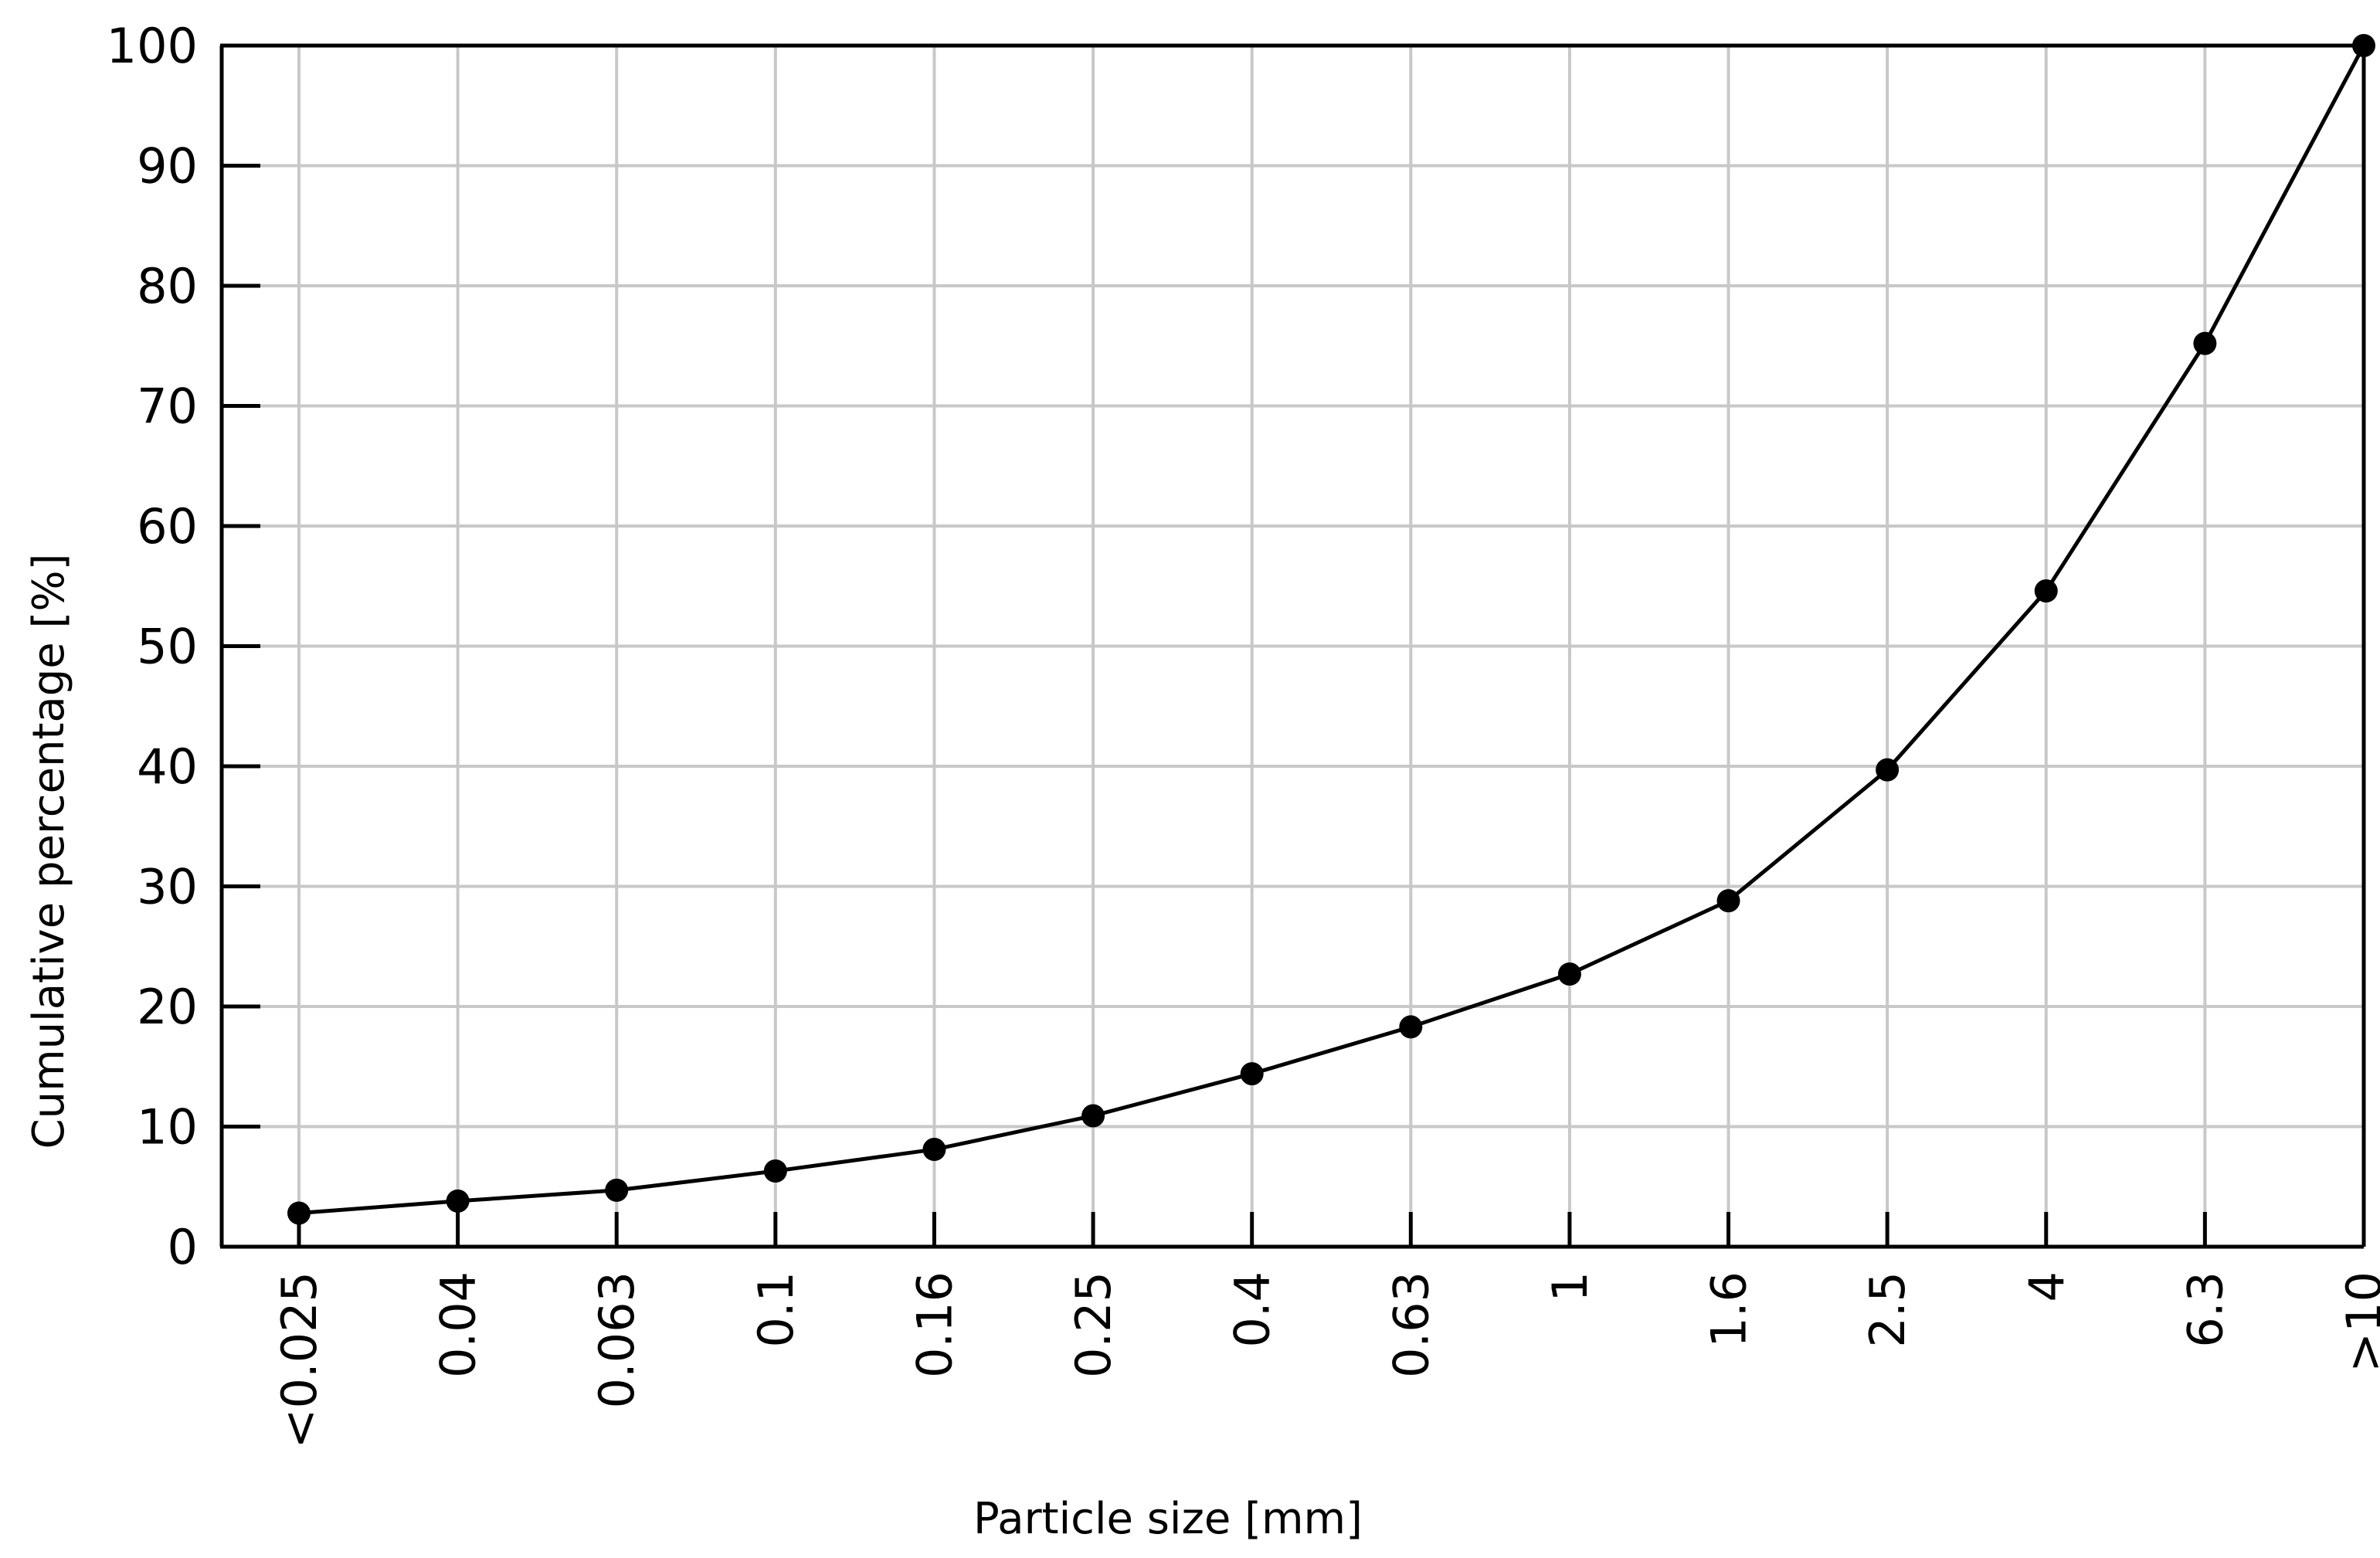 Image resolution: width=2380 pixels, height=1558 pixels. Describe the element at coordinates (776, 1309) in the screenshot. I see `x-tick-label: 0.1` at that location.